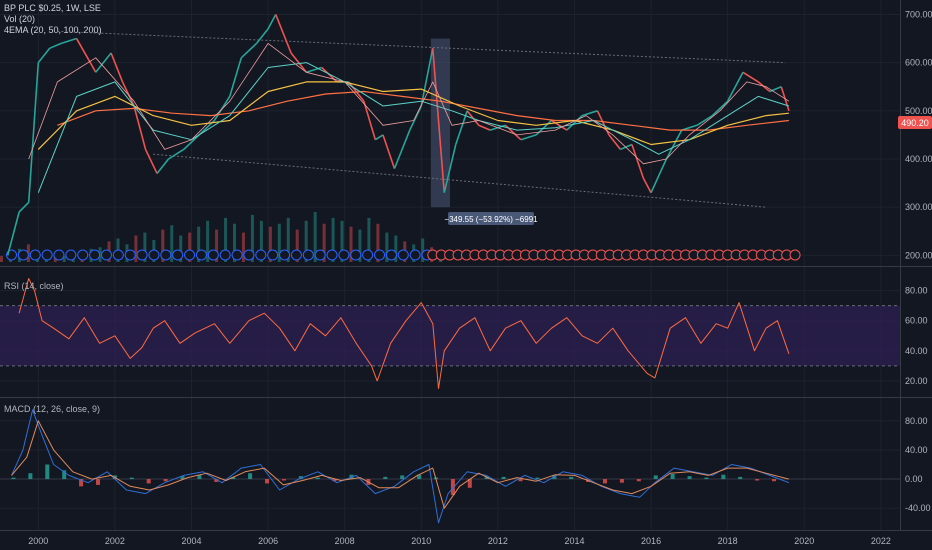 The height and width of the screenshot is (550, 932). What do you see at coordinates (413, 115) in the screenshot?
I see `ema100-line` at bounding box center [413, 115].